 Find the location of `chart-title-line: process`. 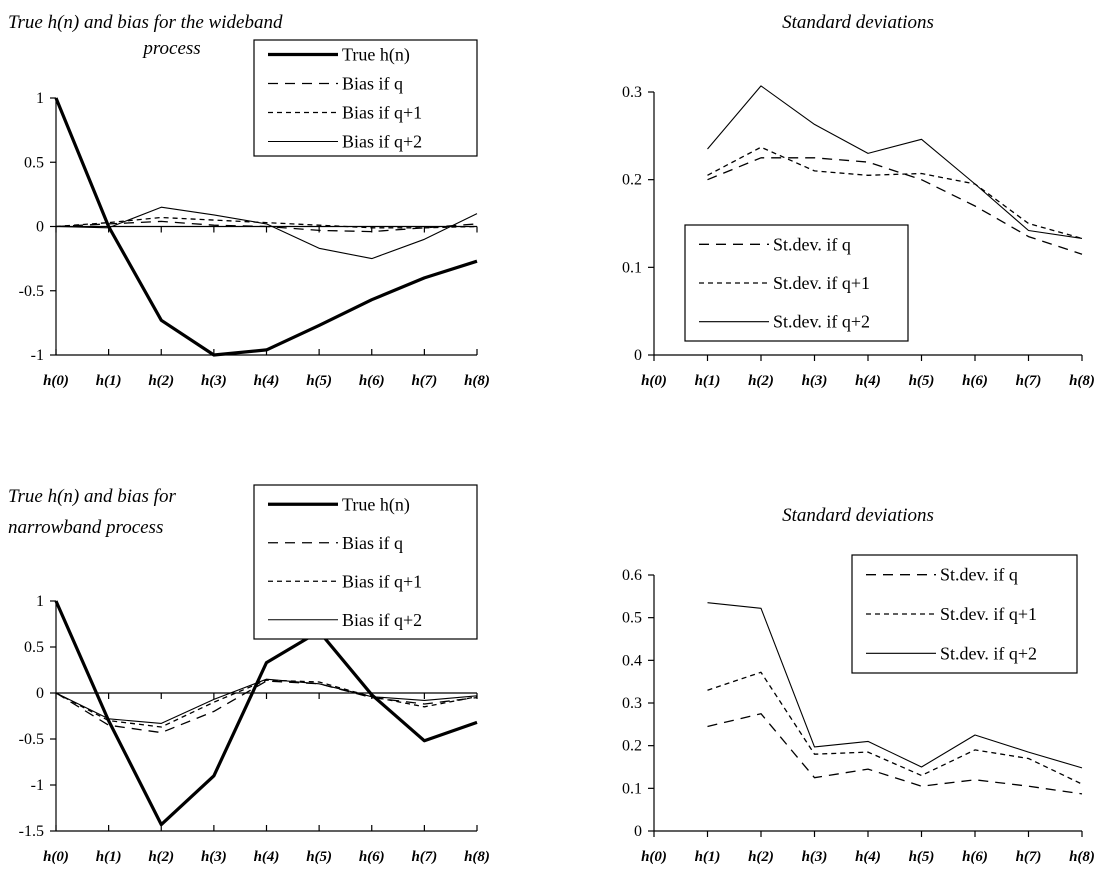

chart-title-line: process is located at coordinates (170, 48).